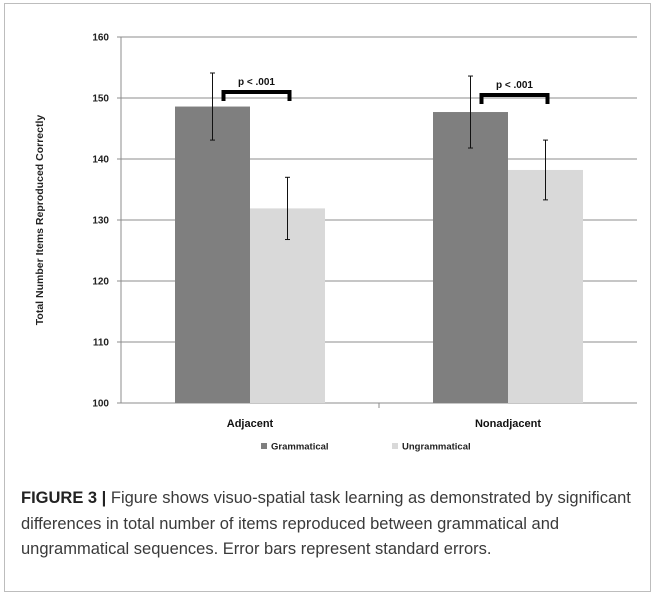 The width and height of the screenshot is (657, 598). I want to click on bar-ungrammatical-nonadjacent, so click(545, 286).